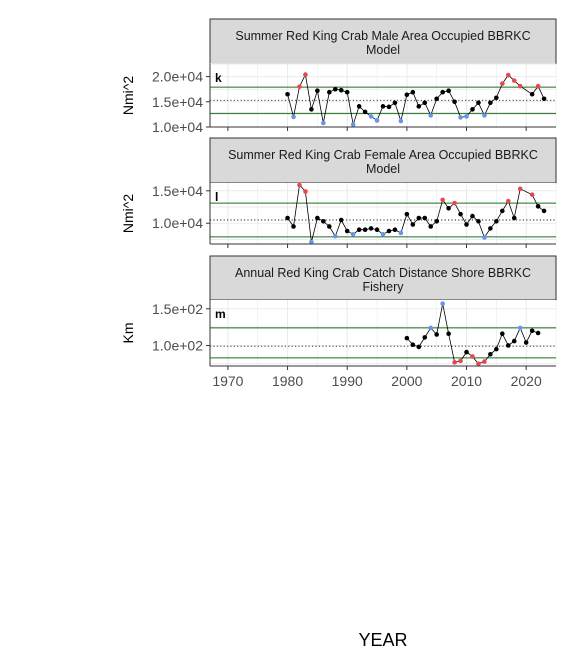  Describe the element at coordinates (177, 77) in the screenshot. I see `y-tick-label: 2.0e+04` at that location.